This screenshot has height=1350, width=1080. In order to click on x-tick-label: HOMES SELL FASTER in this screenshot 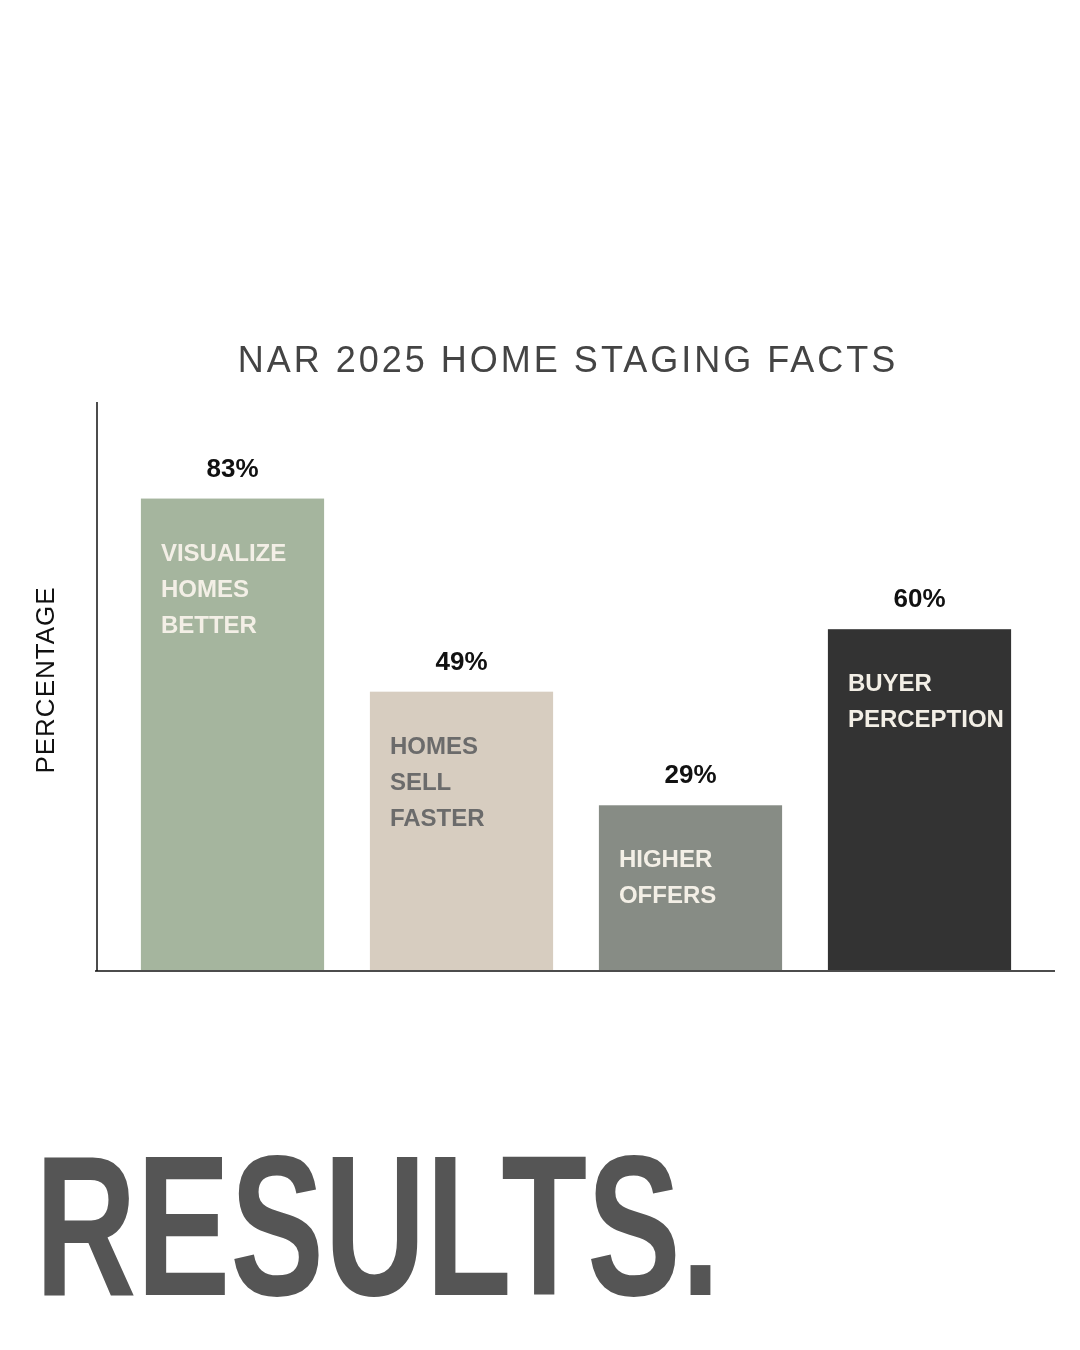, I will do `click(437, 781)`.